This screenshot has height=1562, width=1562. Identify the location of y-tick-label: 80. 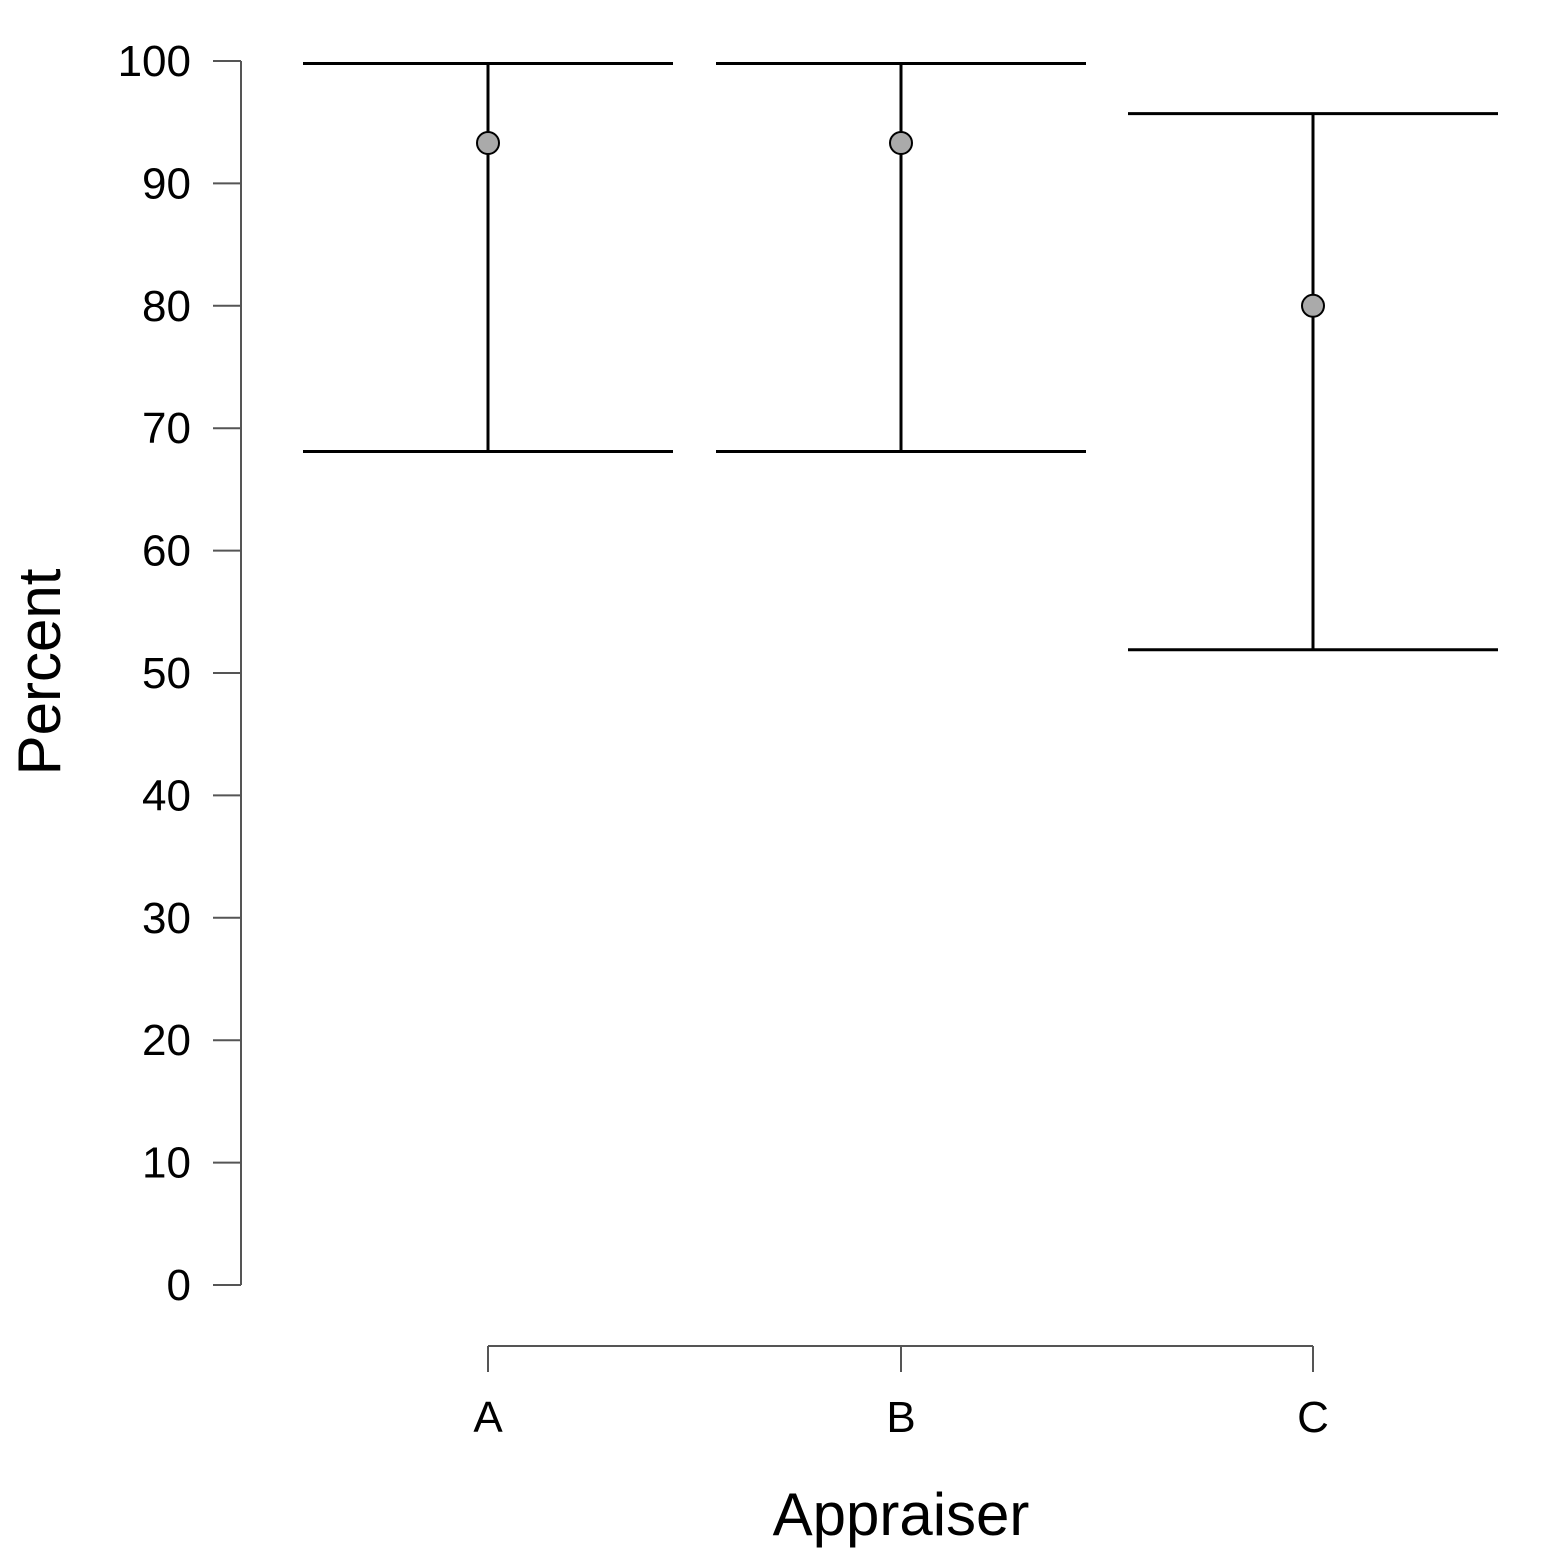
(166, 306).